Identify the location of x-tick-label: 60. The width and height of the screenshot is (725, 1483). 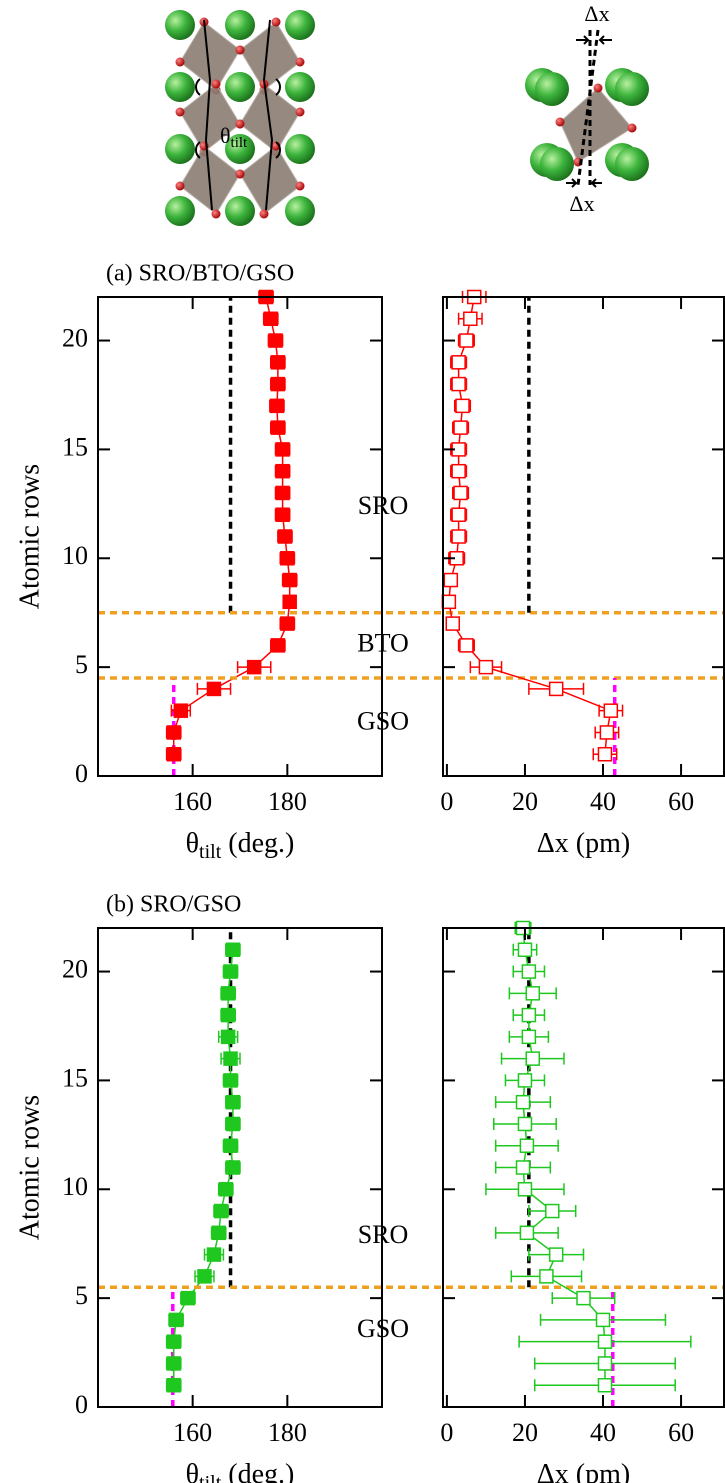
(681, 1432).